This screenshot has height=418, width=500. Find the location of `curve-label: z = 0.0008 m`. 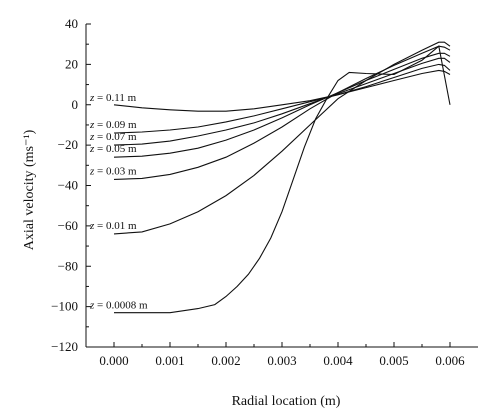

curve-label: z = 0.0008 m is located at coordinates (118, 306).